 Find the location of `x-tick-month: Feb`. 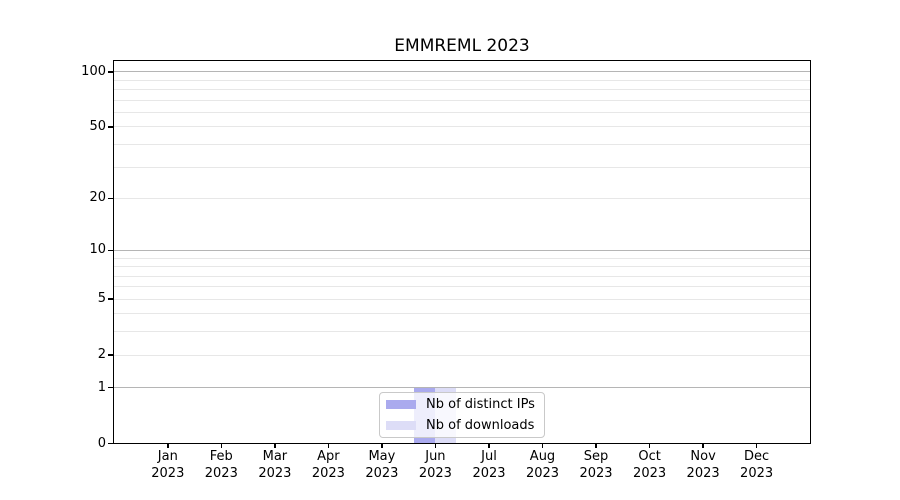

x-tick-month: Feb is located at coordinates (221, 456).